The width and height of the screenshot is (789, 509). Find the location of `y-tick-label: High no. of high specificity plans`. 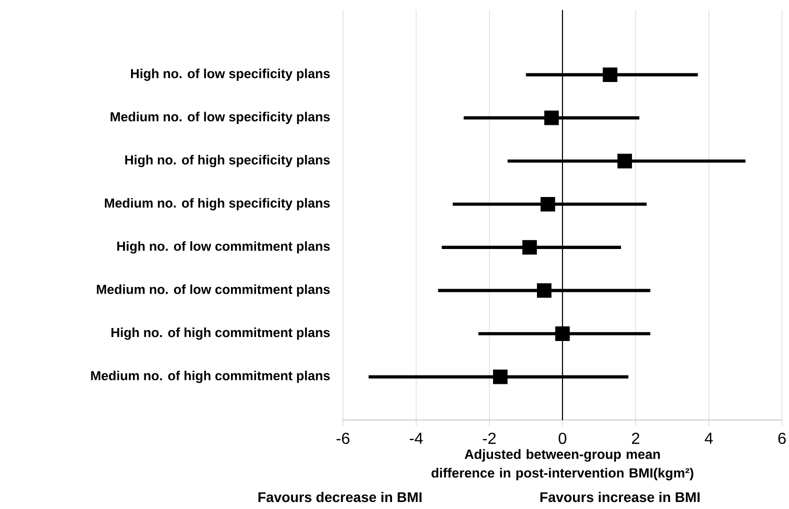

y-tick-label: High no. of high specificity plans is located at coordinates (227, 161).